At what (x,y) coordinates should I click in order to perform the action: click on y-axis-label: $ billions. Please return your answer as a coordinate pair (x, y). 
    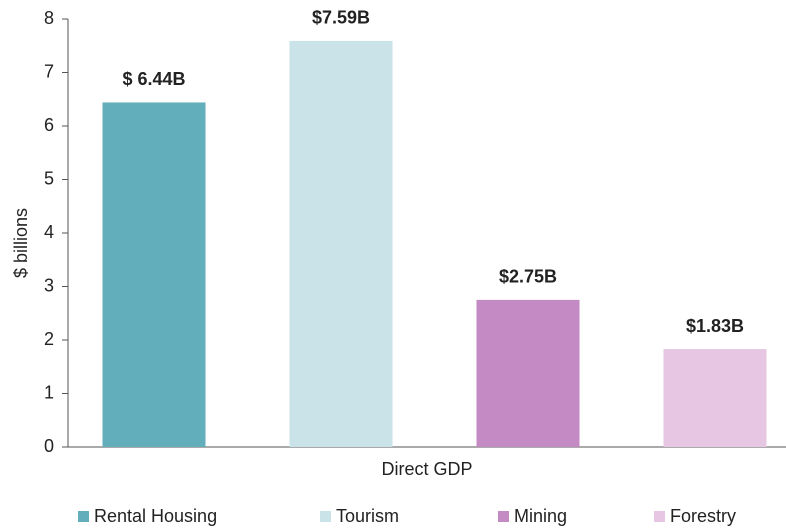
    Looking at the image, I should click on (21, 243).